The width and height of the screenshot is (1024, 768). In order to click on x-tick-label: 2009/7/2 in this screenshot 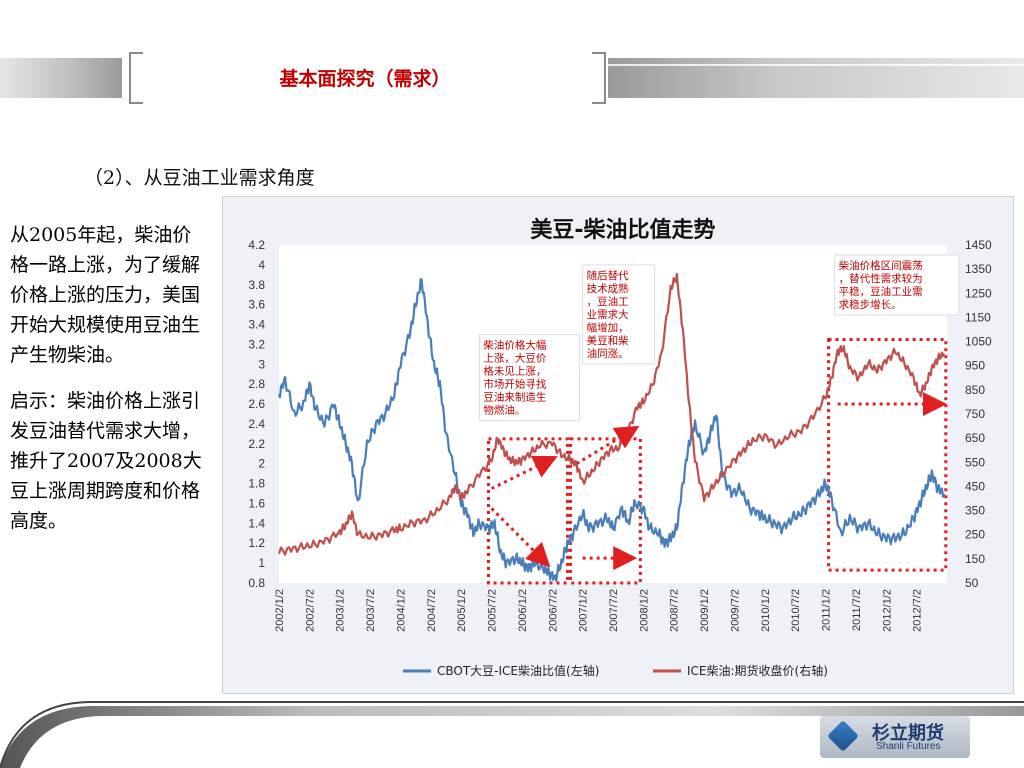, I will do `click(735, 610)`.